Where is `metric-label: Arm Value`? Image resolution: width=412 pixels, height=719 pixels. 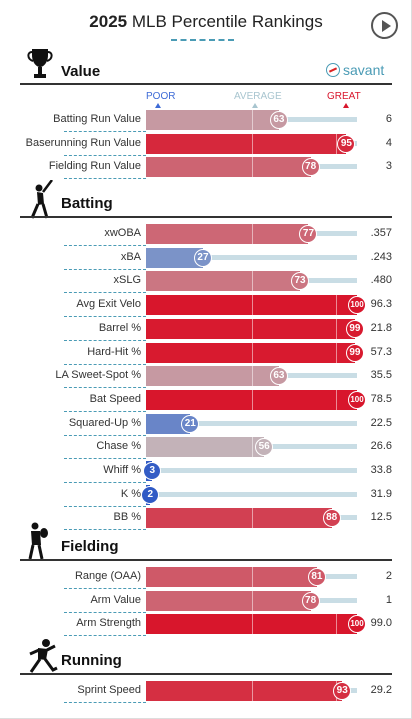
metric-label: Arm Value is located at coordinates (115, 599).